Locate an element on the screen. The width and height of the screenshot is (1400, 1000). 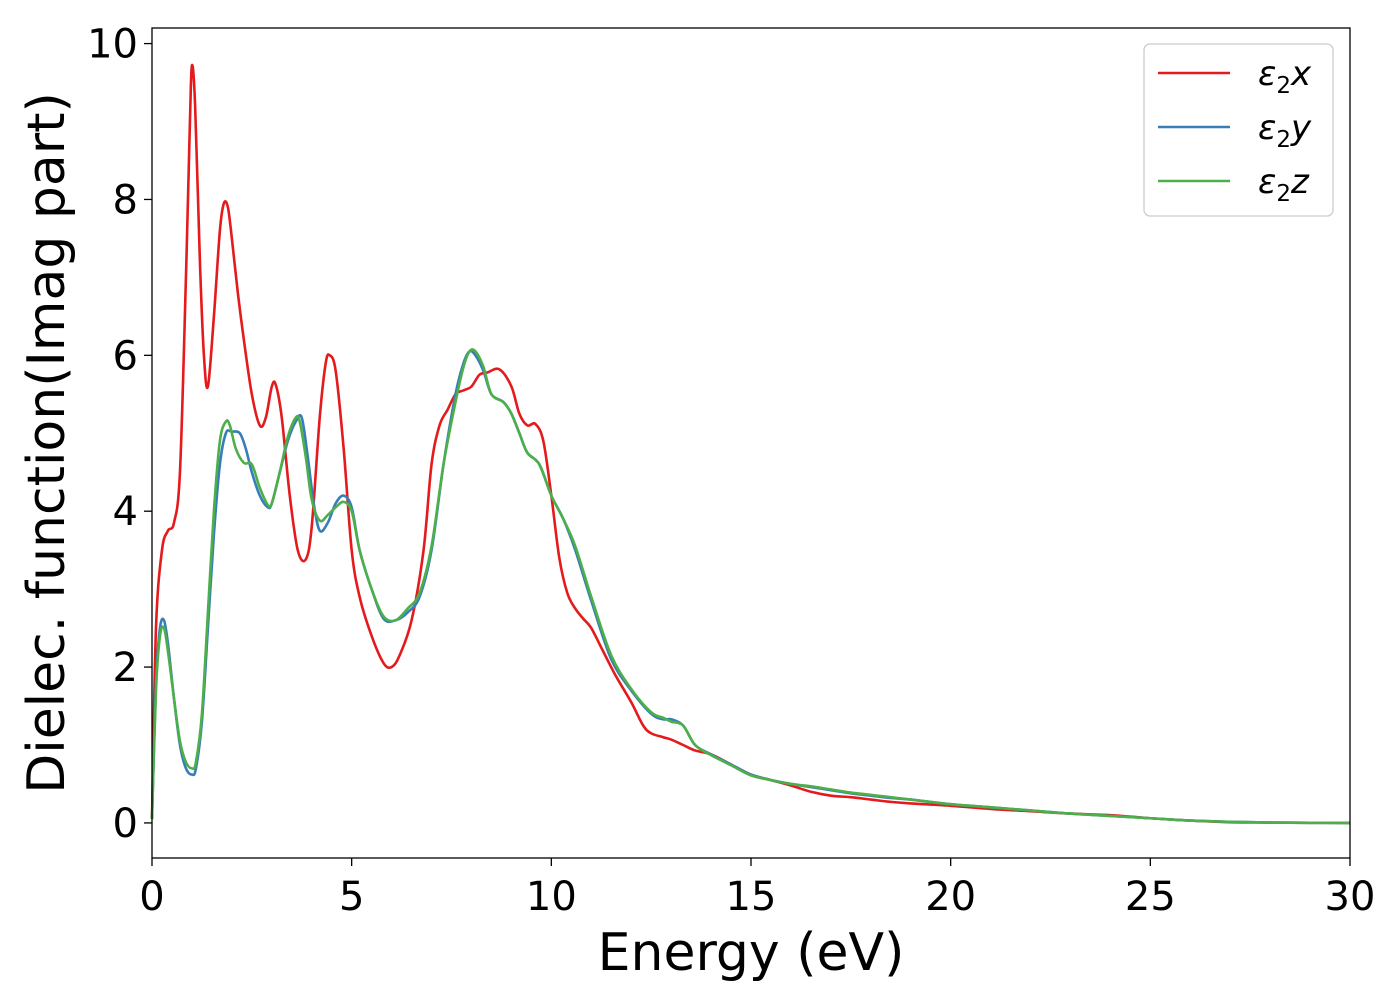
x-axis-label: Energy (eV) is located at coordinates (751, 953).